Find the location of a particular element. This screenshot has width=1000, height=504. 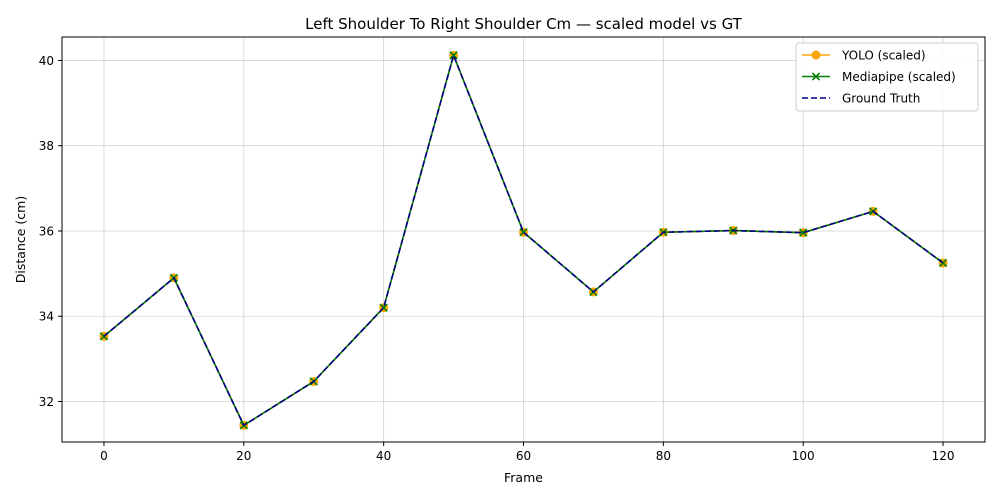

legend-entry: Ground Truth is located at coordinates (861, 99).